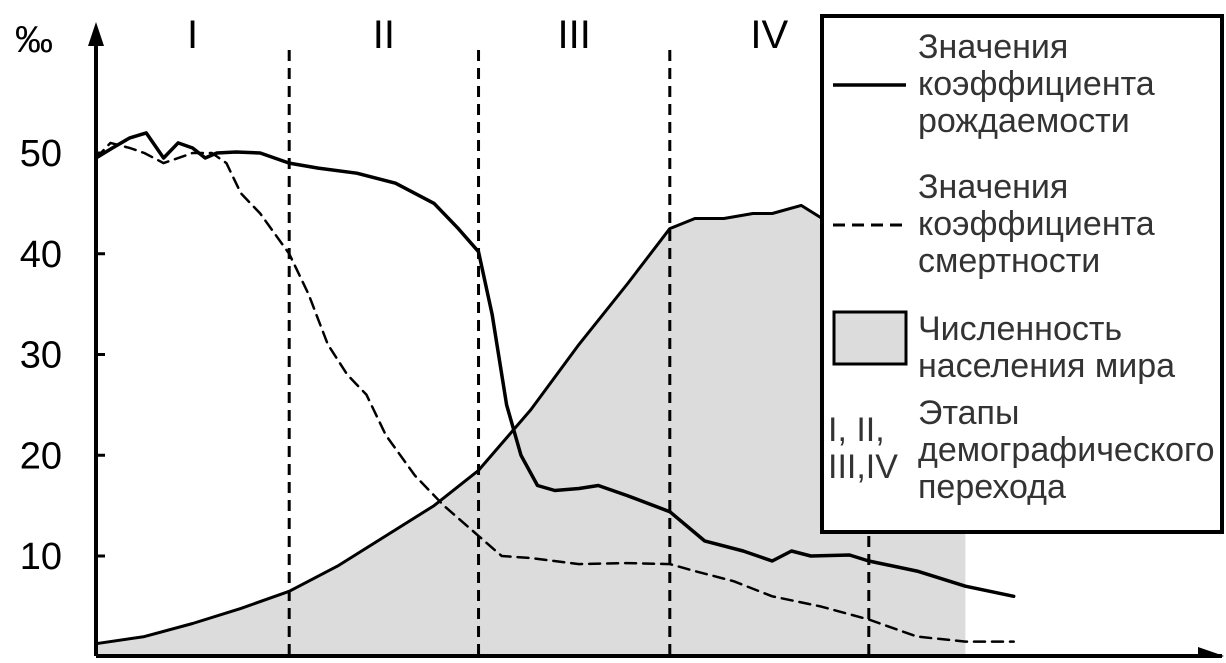 The width and height of the screenshot is (1226, 663). What do you see at coordinates (384, 35) in the screenshot?
I see `stage-label-2: II` at bounding box center [384, 35].